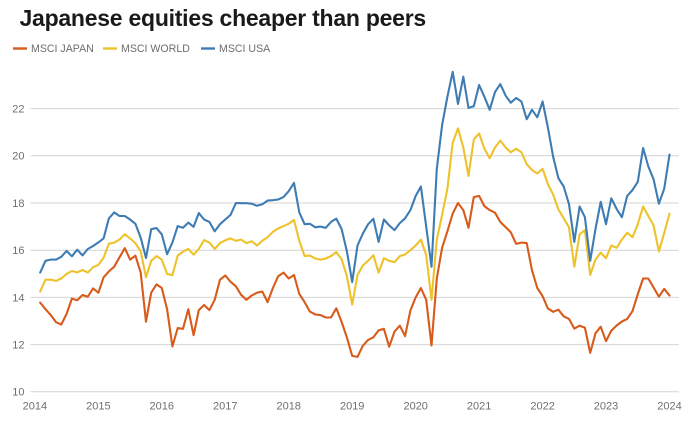 This screenshot has height=422, width=698. Describe the element at coordinates (18, 110) in the screenshot. I see `svg-text: 22` at that location.